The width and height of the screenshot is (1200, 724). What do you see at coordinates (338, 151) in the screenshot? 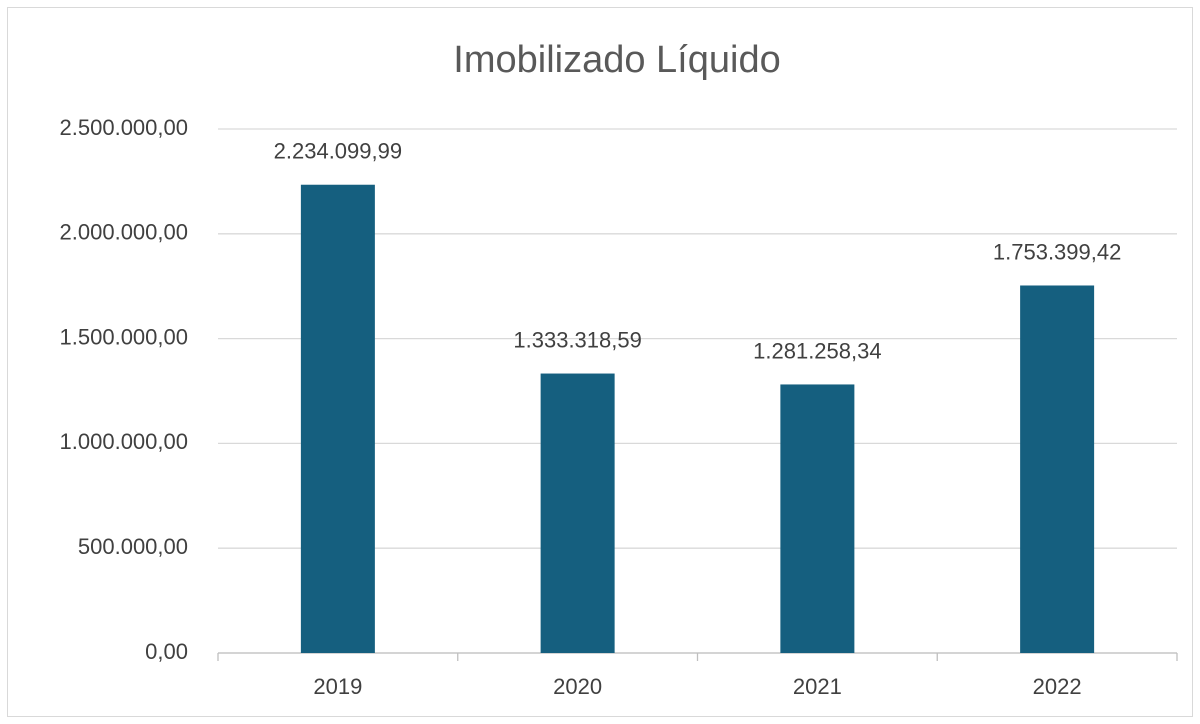
I see `data-label: 2.234.099,99` at bounding box center [338, 151].